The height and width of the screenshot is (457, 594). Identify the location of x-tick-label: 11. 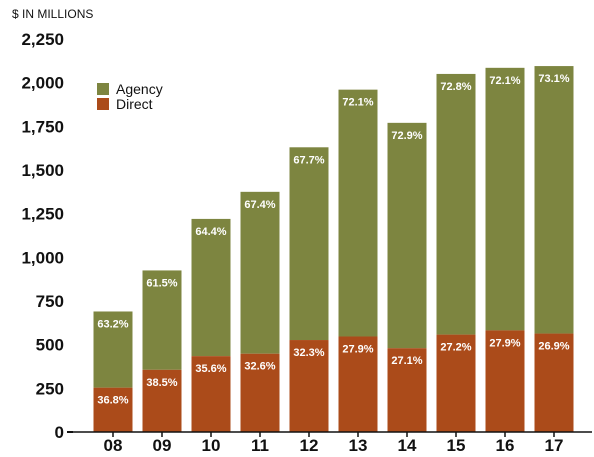
(260, 445).